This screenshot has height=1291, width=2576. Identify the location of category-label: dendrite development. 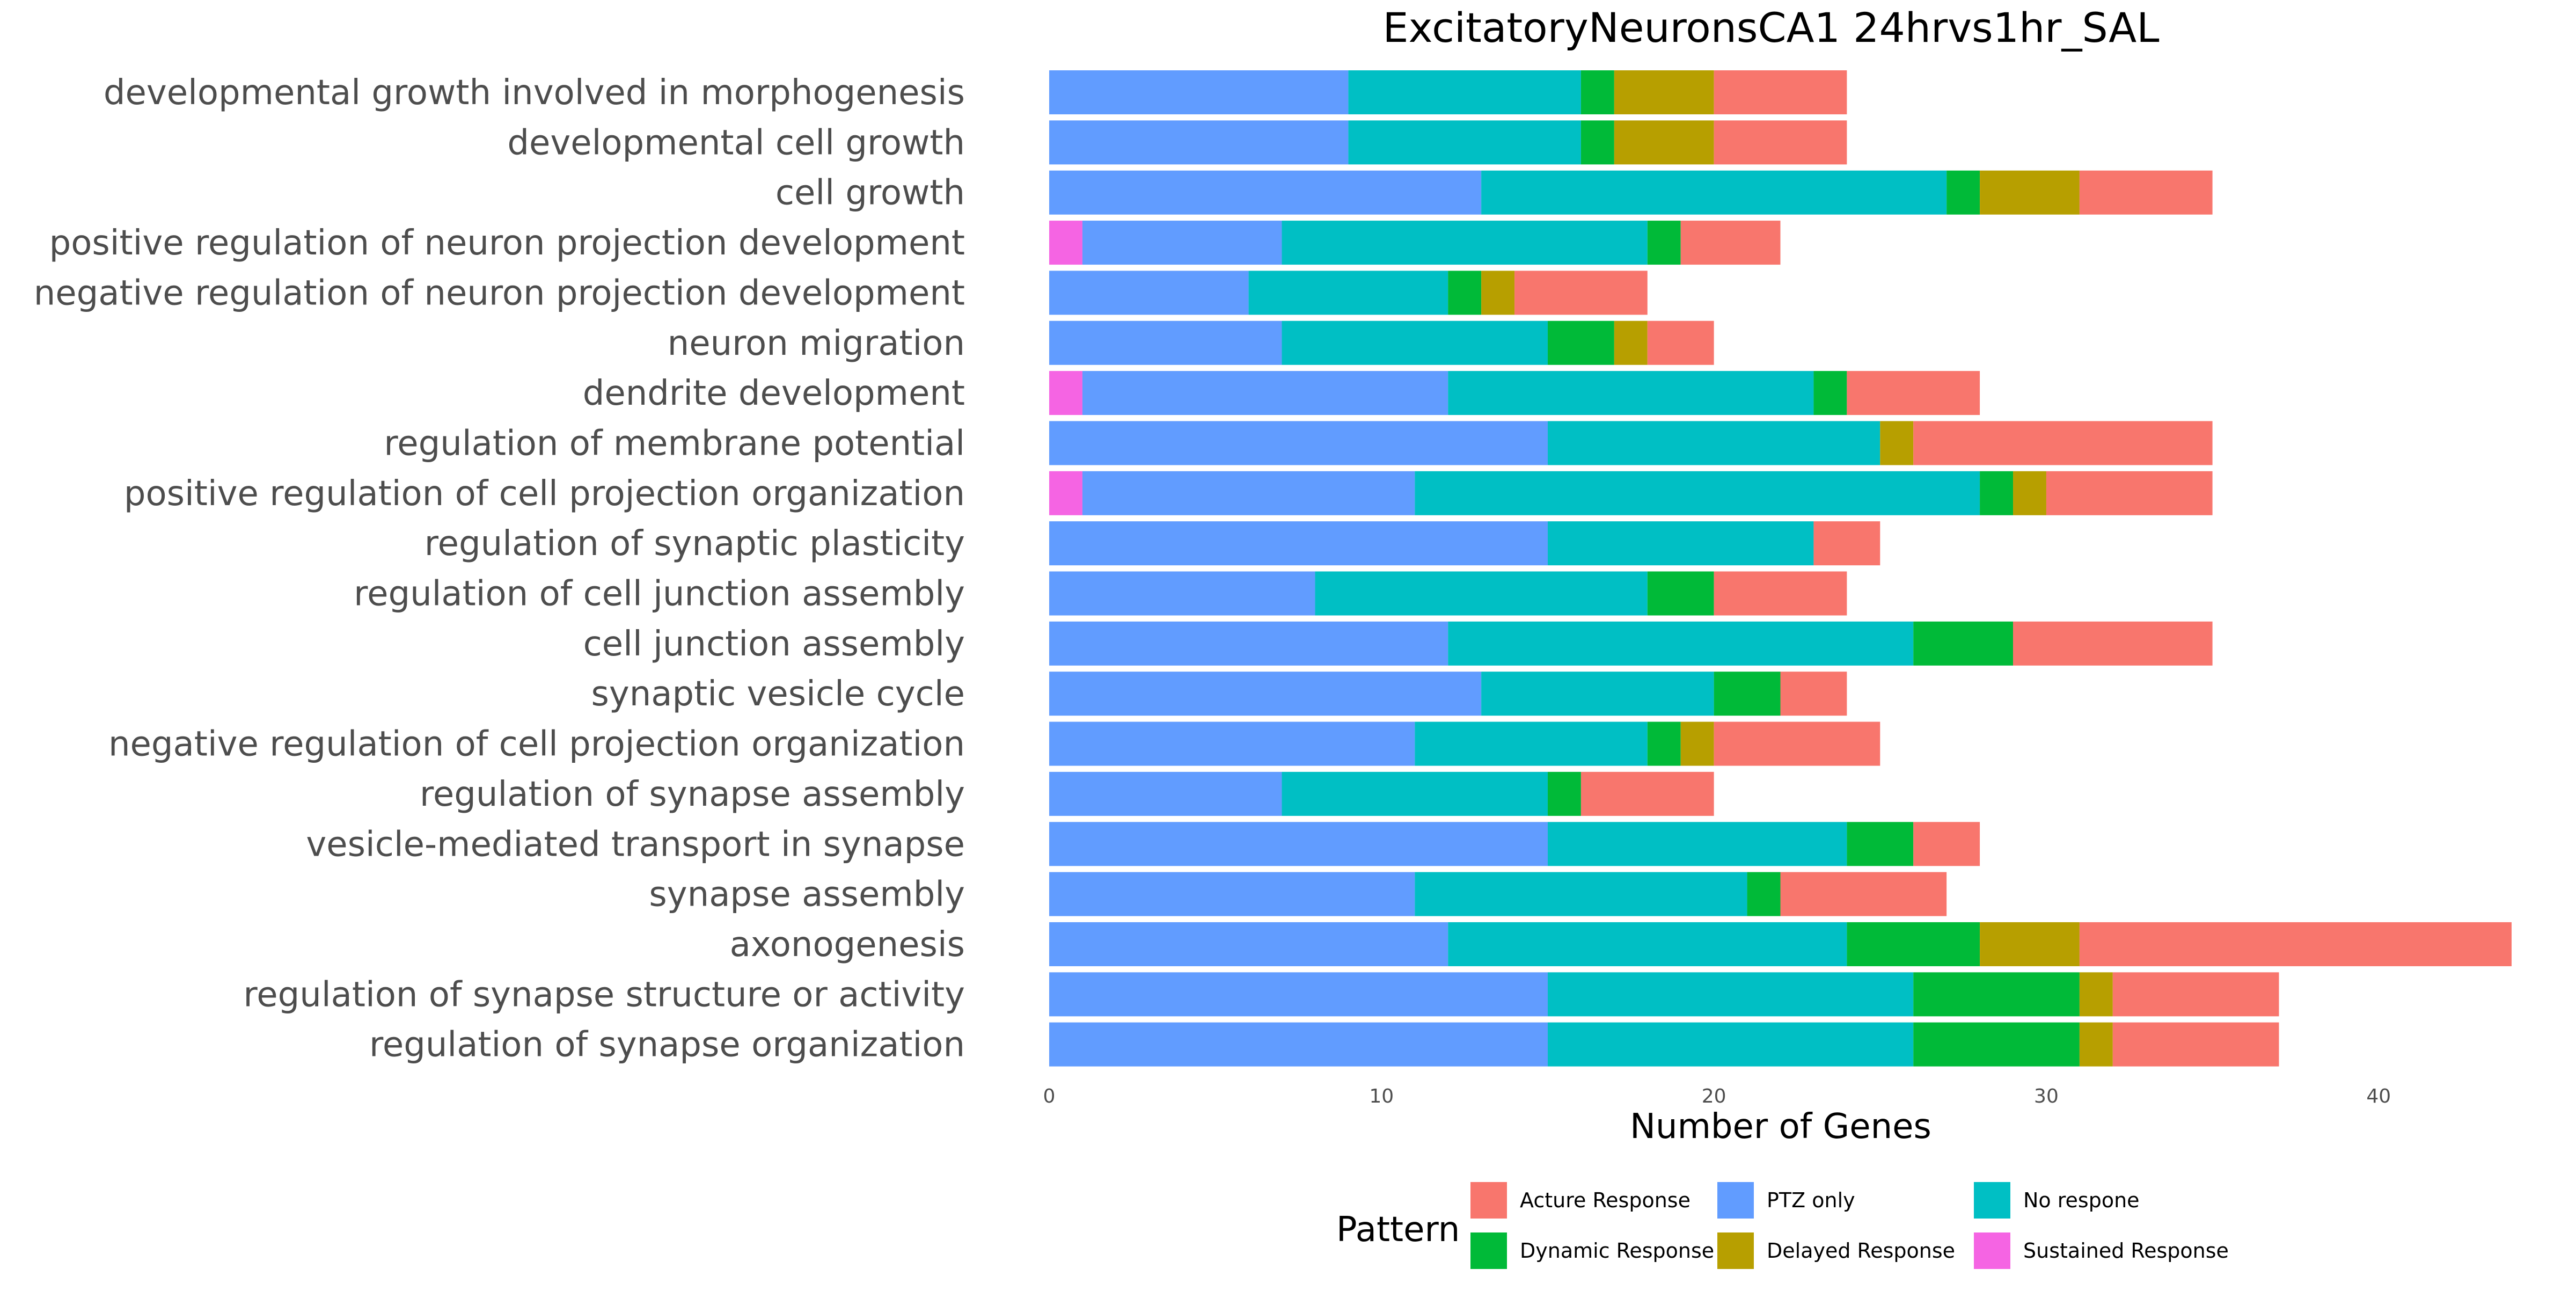
(774, 393).